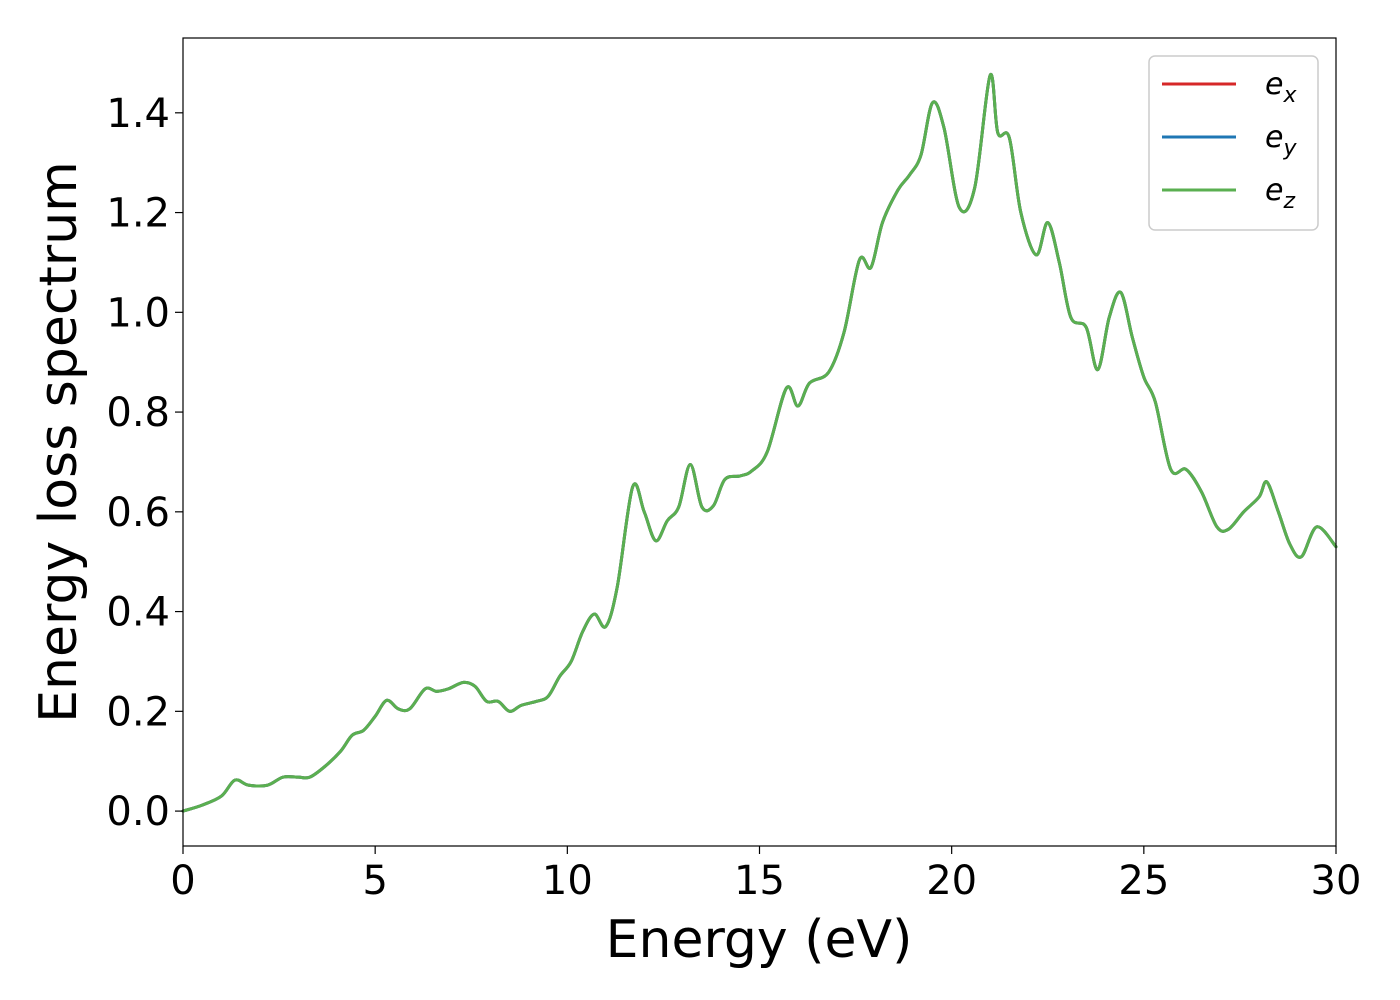  What do you see at coordinates (759, 940) in the screenshot?
I see `x-axis-label: Energy (eV)` at bounding box center [759, 940].